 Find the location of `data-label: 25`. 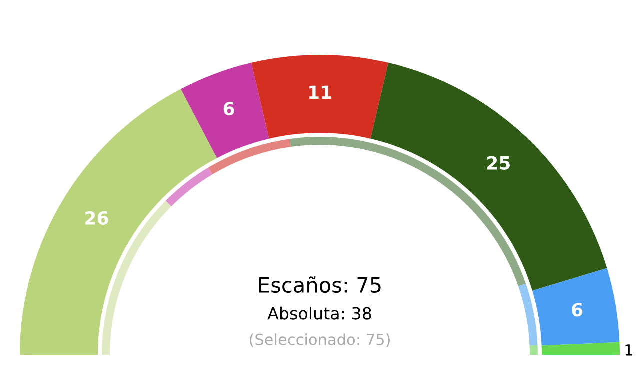

data-label: 25 is located at coordinates (499, 163).